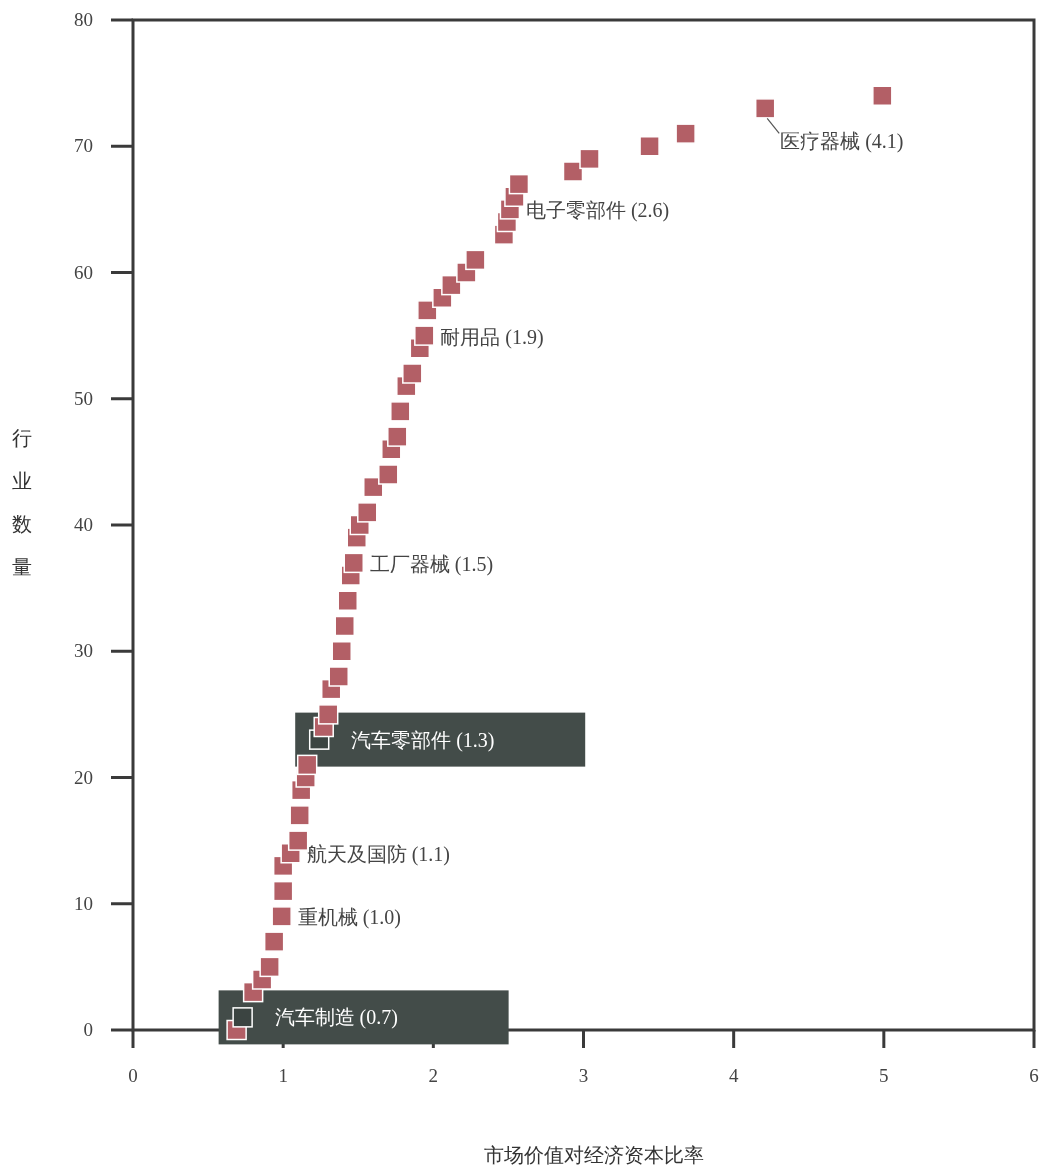 The image size is (1044, 1172). I want to click on x-tick-label: 4, so click(733, 1075).